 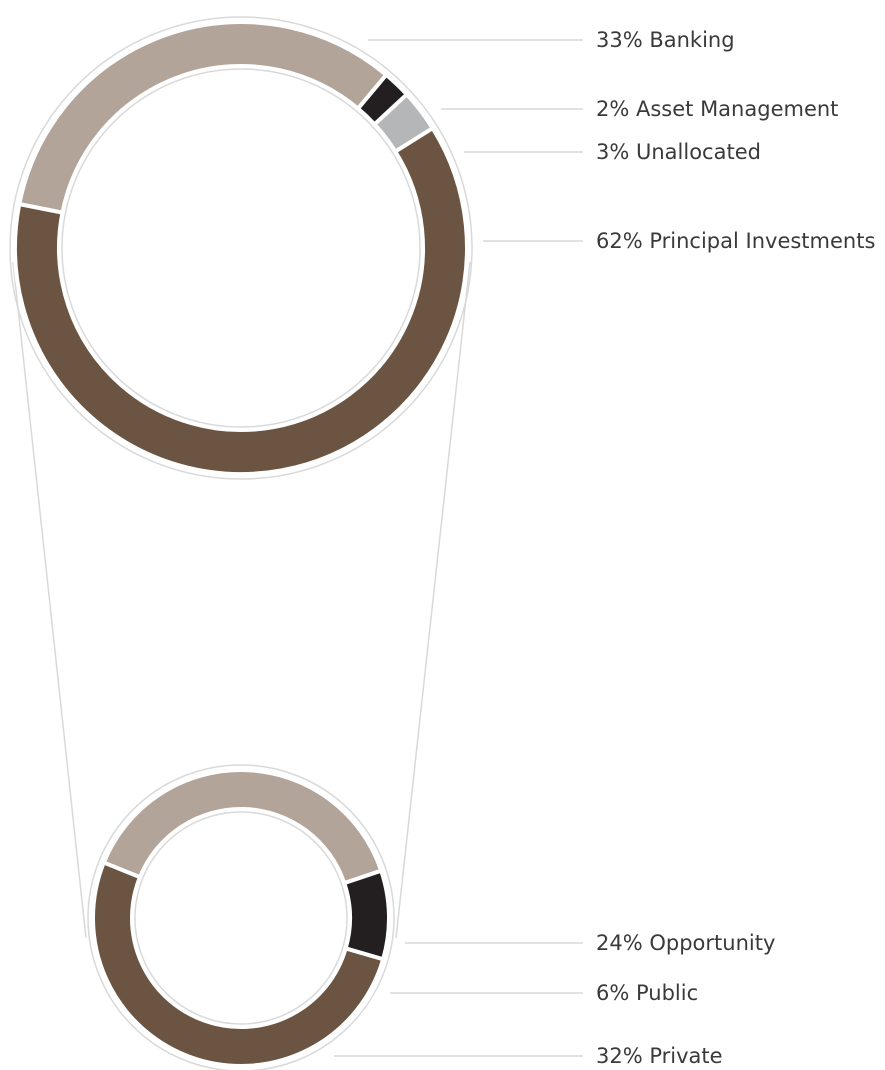 I want to click on right-connector-line, so click(x=433, y=600).